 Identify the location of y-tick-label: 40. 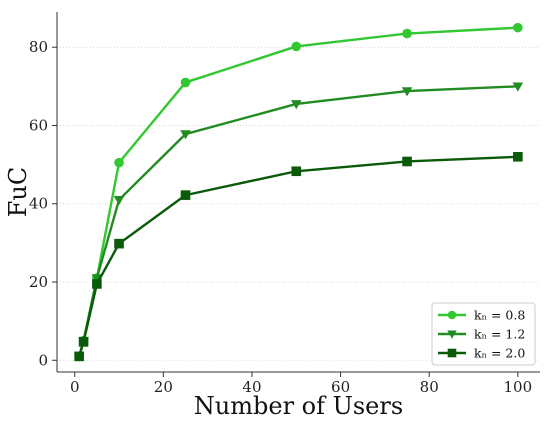
(38, 204).